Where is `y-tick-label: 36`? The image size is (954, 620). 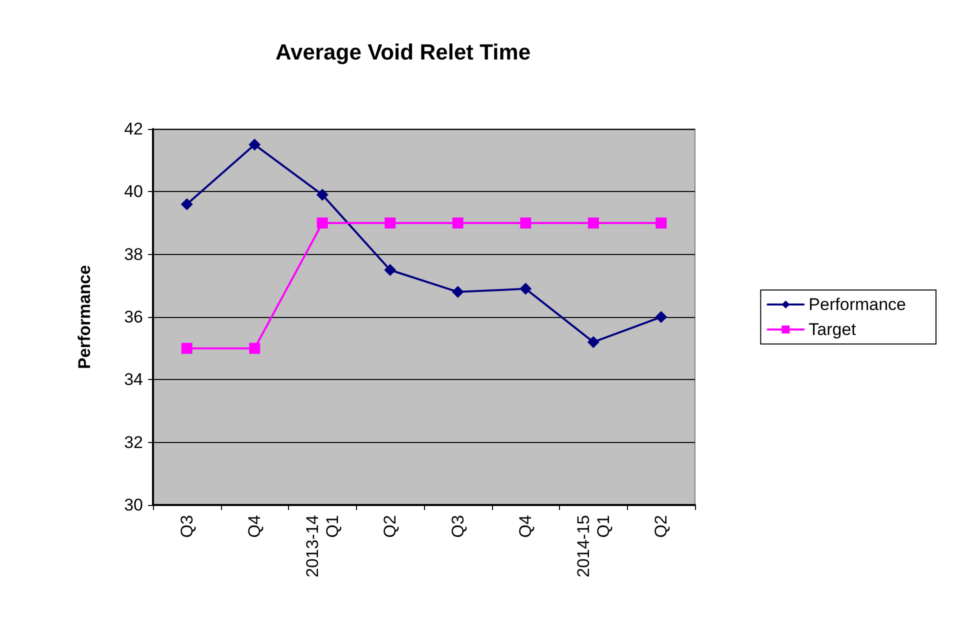
y-tick-label: 36 is located at coordinates (133, 317).